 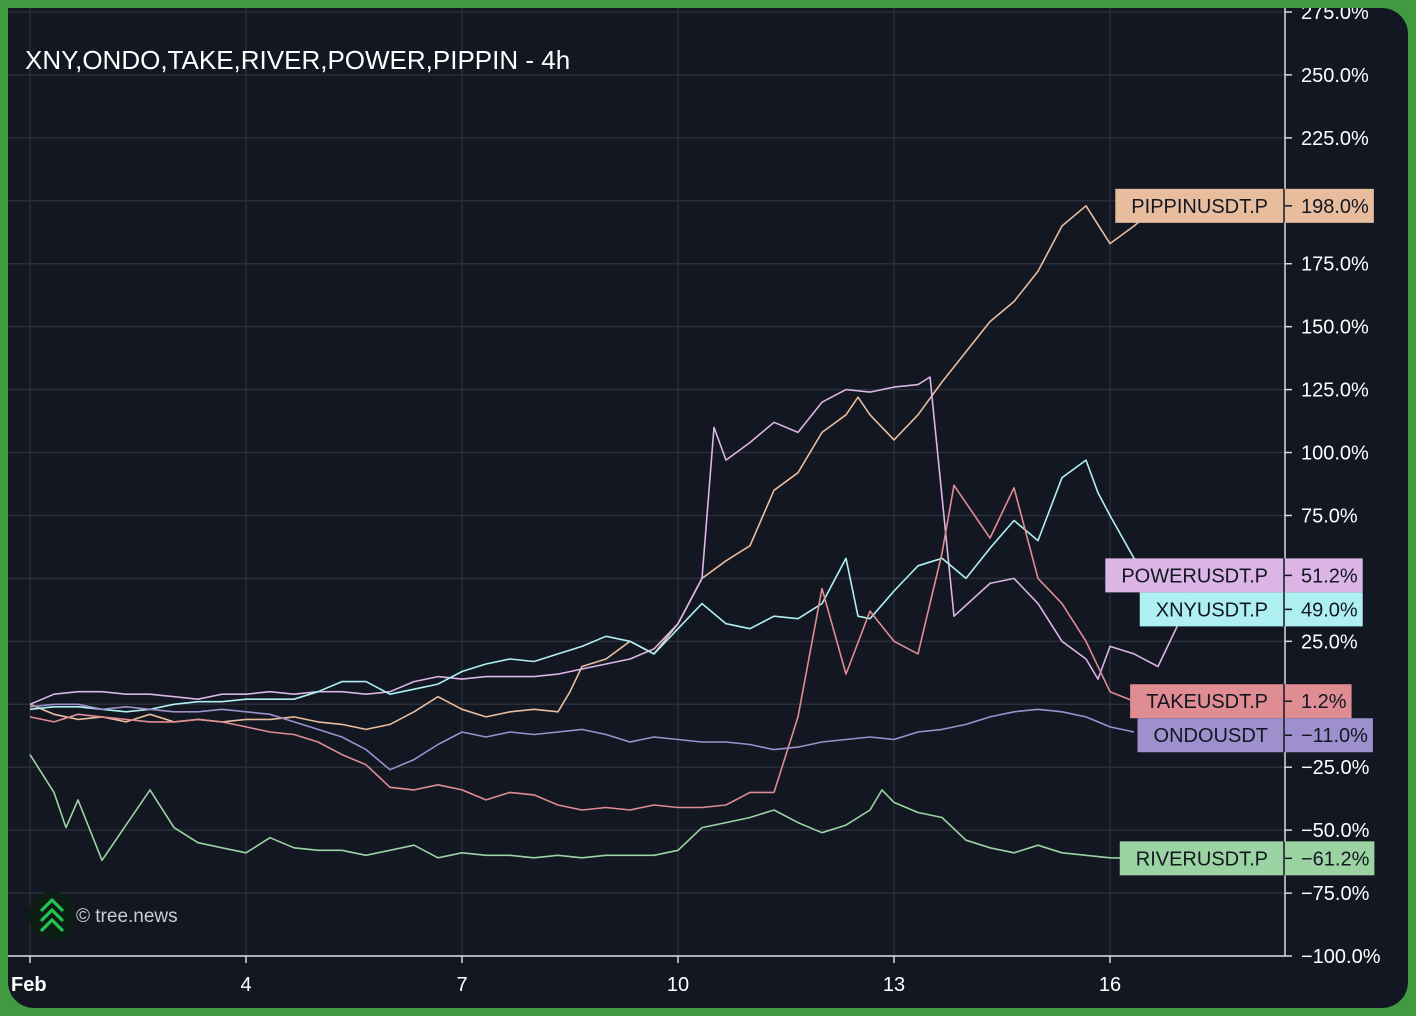 I want to click on series-name-label: PIPPINUSDT.P, so click(x=1199, y=207).